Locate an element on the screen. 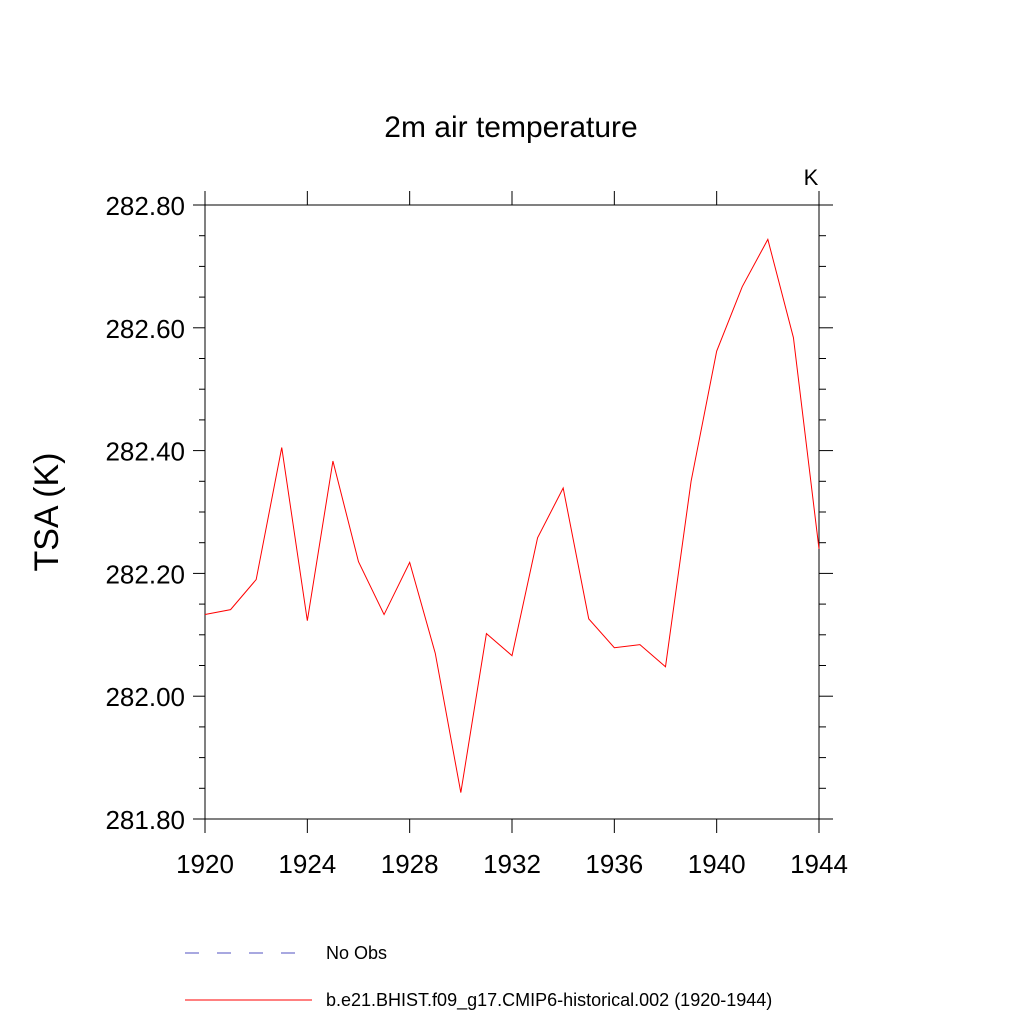 This screenshot has height=1024, width=1024. x-tick-label: 1932 is located at coordinates (512, 864).